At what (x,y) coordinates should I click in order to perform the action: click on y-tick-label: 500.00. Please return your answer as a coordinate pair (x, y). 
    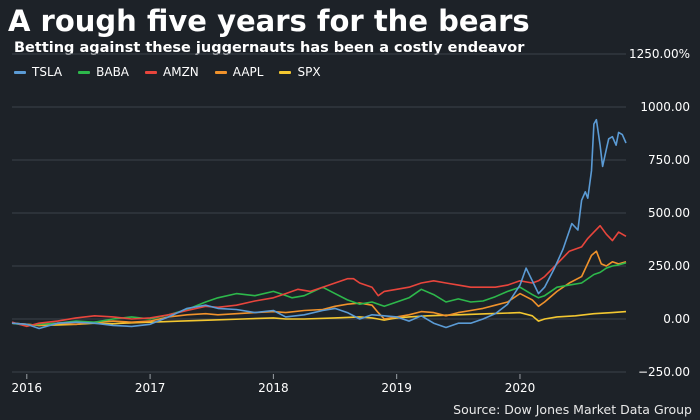
    Looking at the image, I should click on (669, 213).